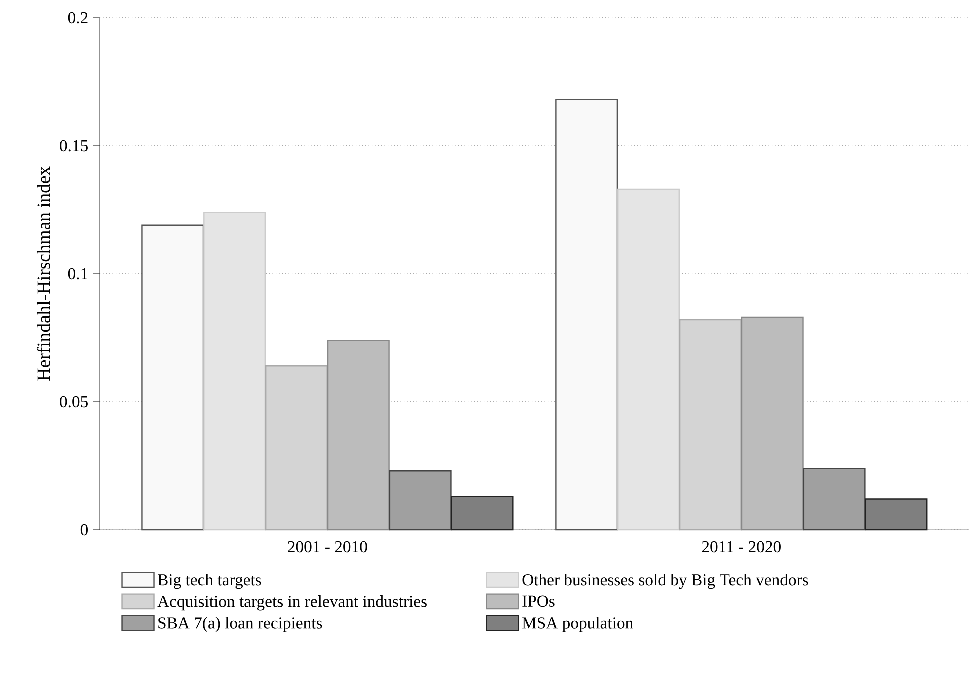 This screenshot has height=673, width=974. I want to click on y-tick-label: 0.15, so click(74, 146).